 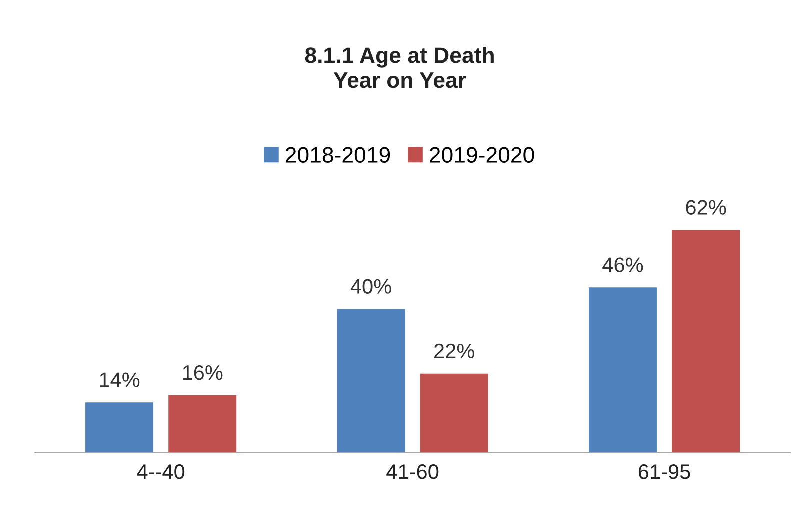 I want to click on x-tick-label: 61-95, so click(x=664, y=472).